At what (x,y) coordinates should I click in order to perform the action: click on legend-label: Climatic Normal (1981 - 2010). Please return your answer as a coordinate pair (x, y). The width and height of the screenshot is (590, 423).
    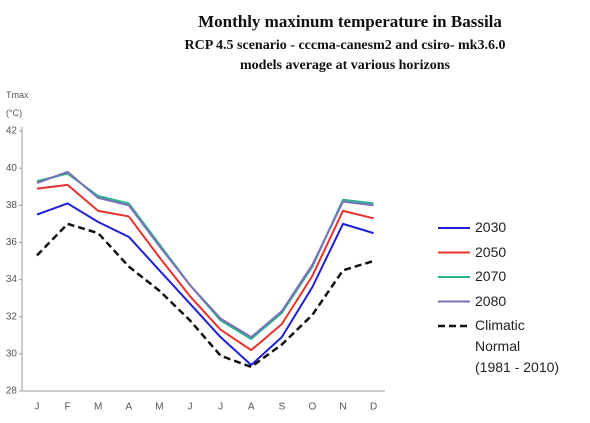
    Looking at the image, I should click on (517, 346).